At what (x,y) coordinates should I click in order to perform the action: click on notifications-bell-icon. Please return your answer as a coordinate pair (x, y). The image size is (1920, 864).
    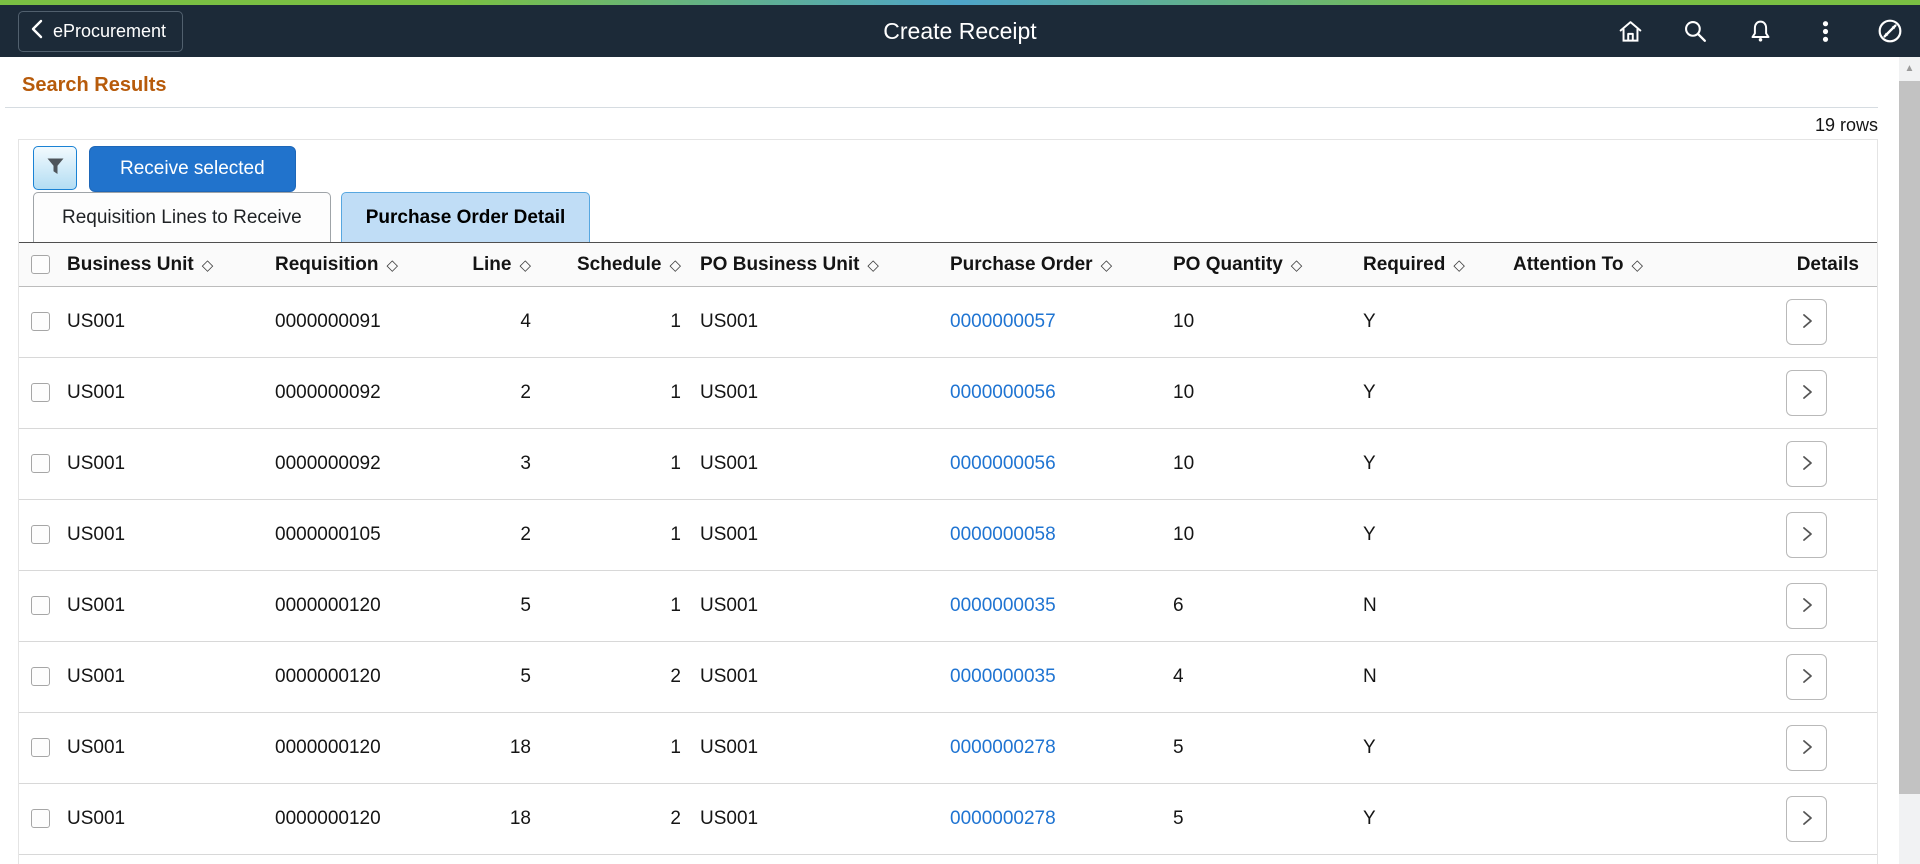
    Looking at the image, I should click on (1760, 31).